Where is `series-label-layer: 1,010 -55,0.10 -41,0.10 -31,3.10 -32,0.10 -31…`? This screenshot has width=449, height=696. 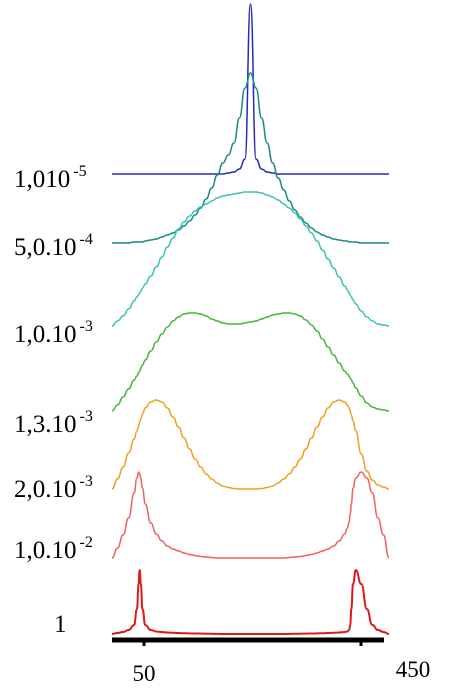
series-label-layer: 1,010 -55,0.10 -41,0.10 -31,3.10 -32,0.10 -31… is located at coordinates (53, 400).